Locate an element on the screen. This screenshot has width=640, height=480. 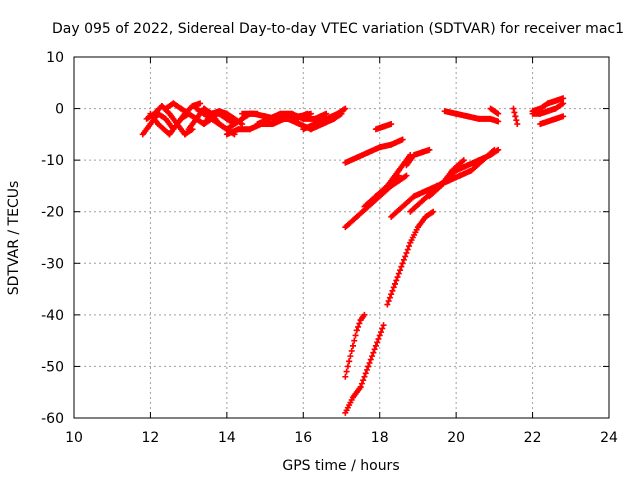
x-tick-label: 24 is located at coordinates (609, 438).